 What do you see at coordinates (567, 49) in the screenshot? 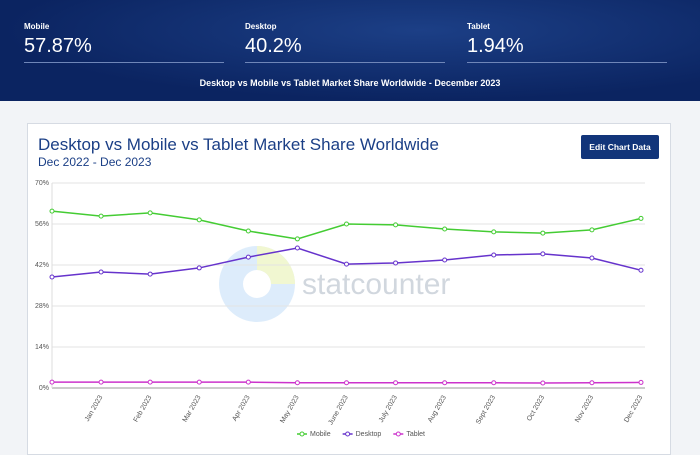
I see `stat-value: 1.94%` at bounding box center [567, 49].